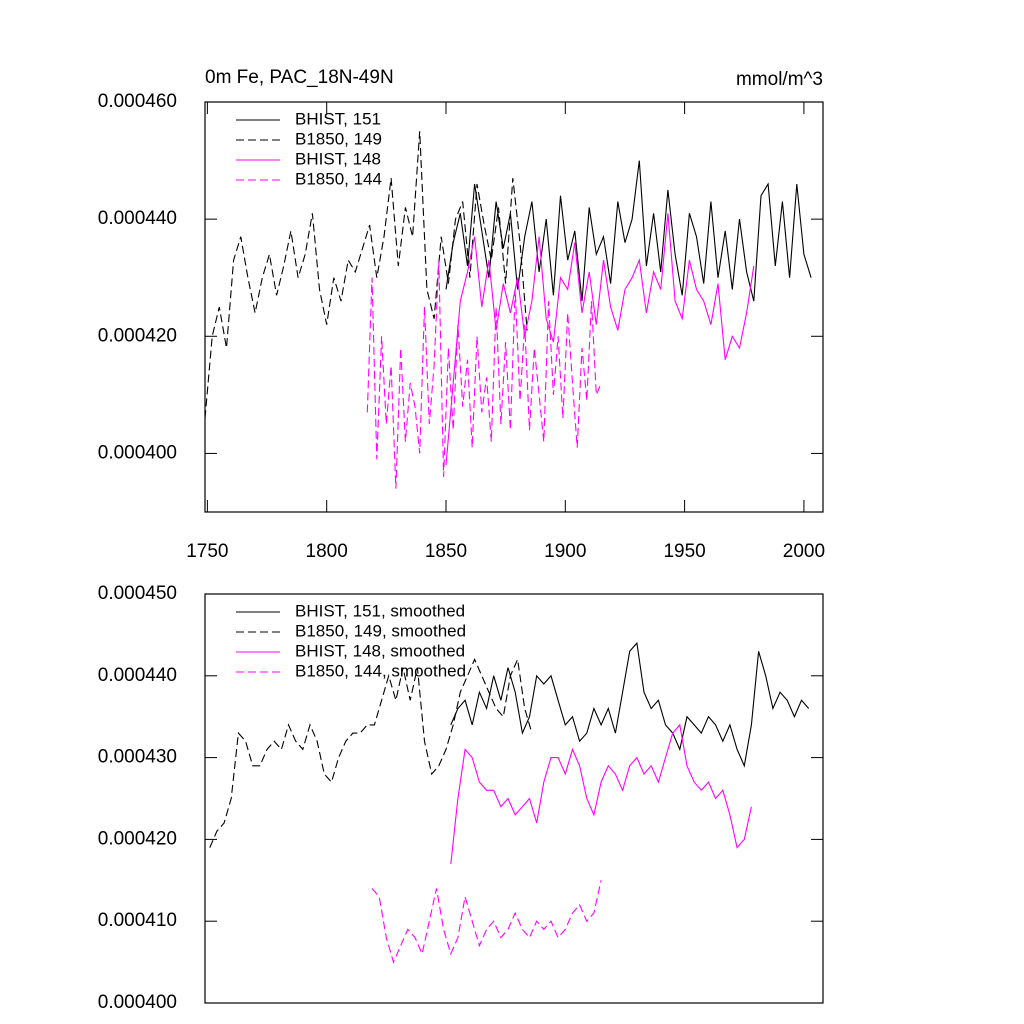 This screenshot has height=1024, width=1024. I want to click on x-tick-label: 1750, so click(207, 551).